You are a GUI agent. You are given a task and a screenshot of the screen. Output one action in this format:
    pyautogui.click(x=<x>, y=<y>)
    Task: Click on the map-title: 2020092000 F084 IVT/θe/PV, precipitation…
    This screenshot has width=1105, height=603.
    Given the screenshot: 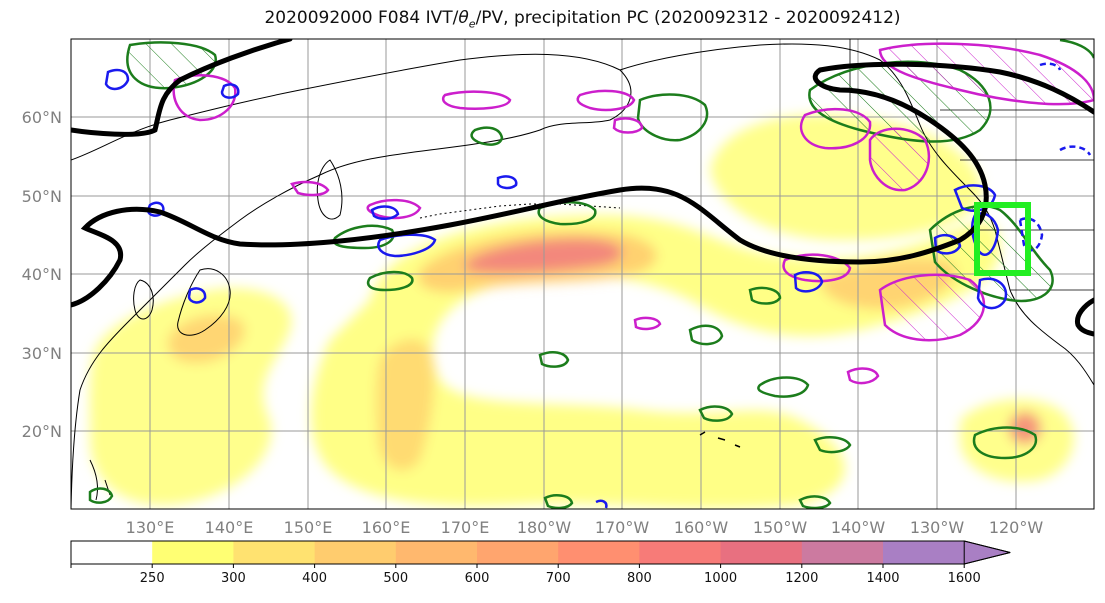 What is the action you would take?
    pyautogui.click(x=552, y=19)
    